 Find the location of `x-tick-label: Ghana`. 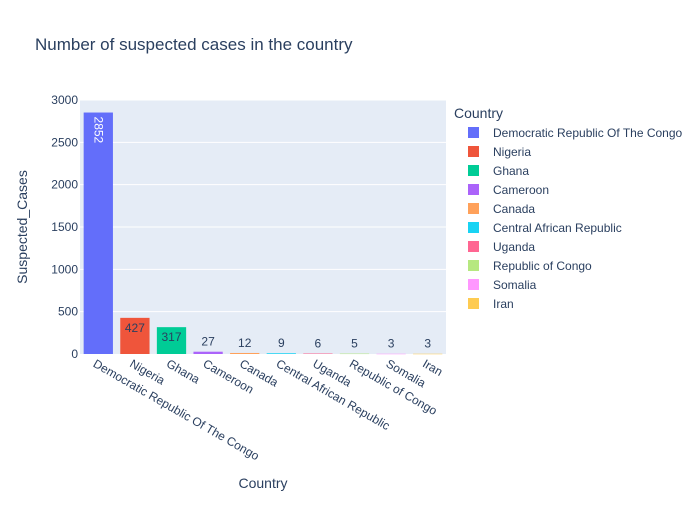

x-tick-label: Ghana is located at coordinates (183, 371).